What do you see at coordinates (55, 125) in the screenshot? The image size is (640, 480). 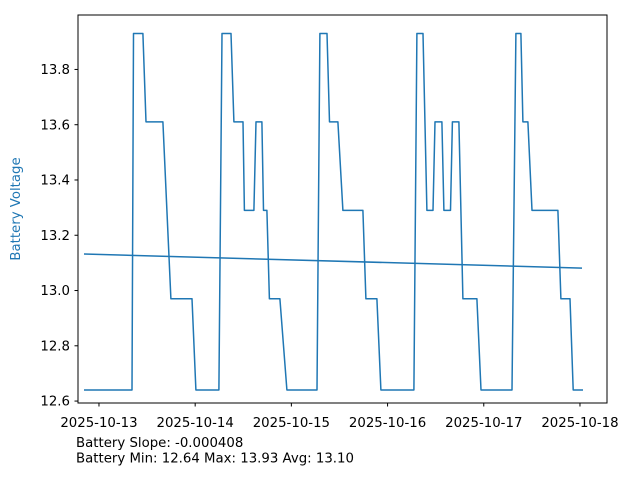 I see `y-tick-label: 13.6` at bounding box center [55, 125].